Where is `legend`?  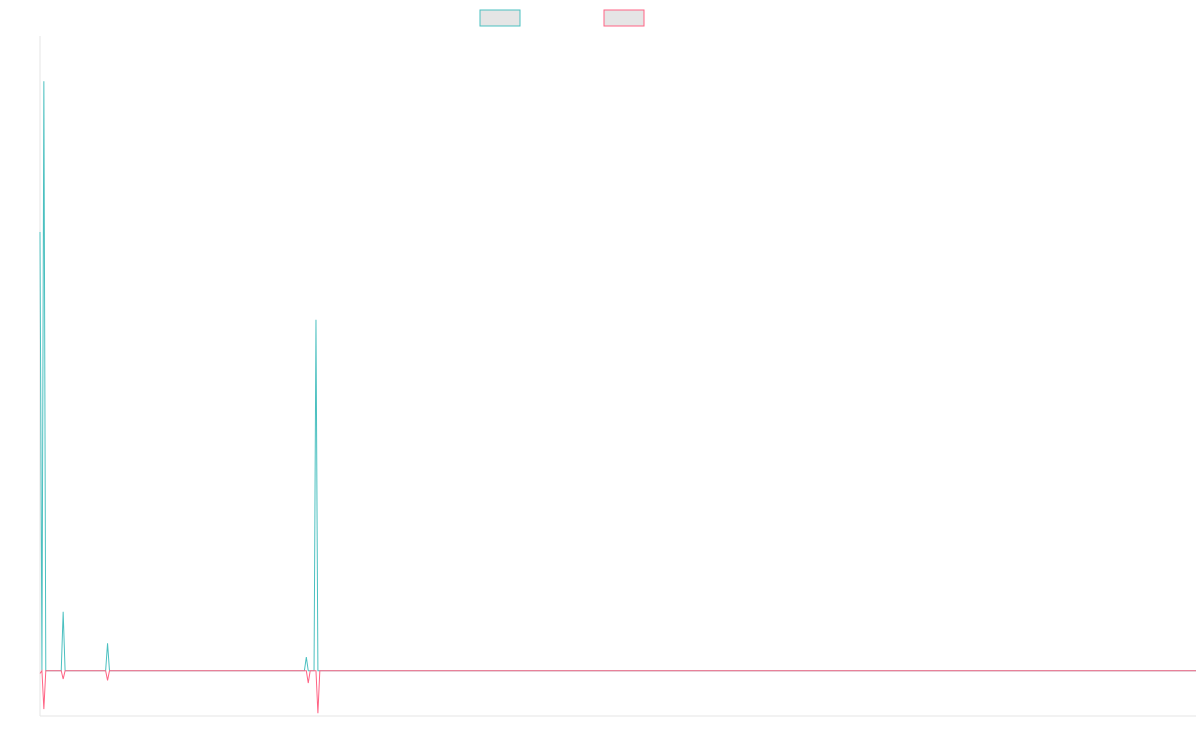
legend is located at coordinates (562, 18).